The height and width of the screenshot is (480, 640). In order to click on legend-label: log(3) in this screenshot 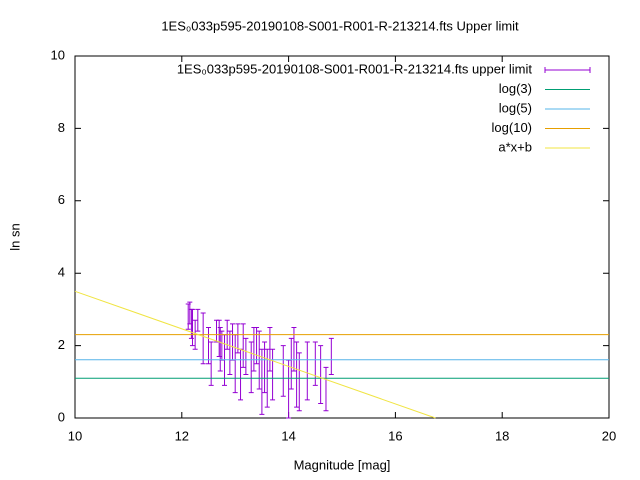, I will do `click(515, 88)`.